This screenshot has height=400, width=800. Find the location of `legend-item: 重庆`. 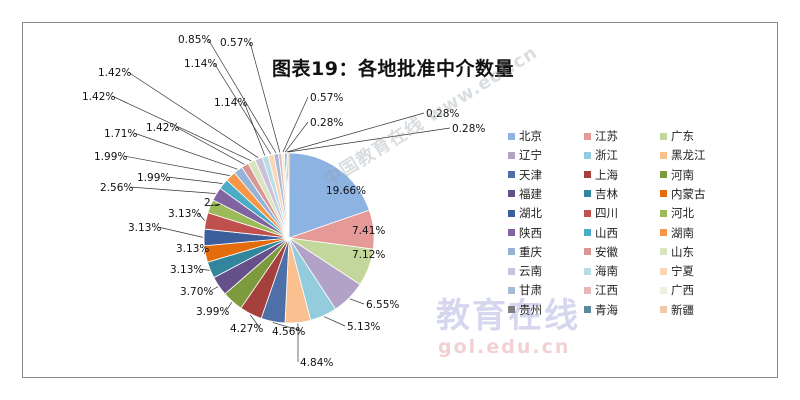

legend-item: 重庆 is located at coordinates (525, 252).